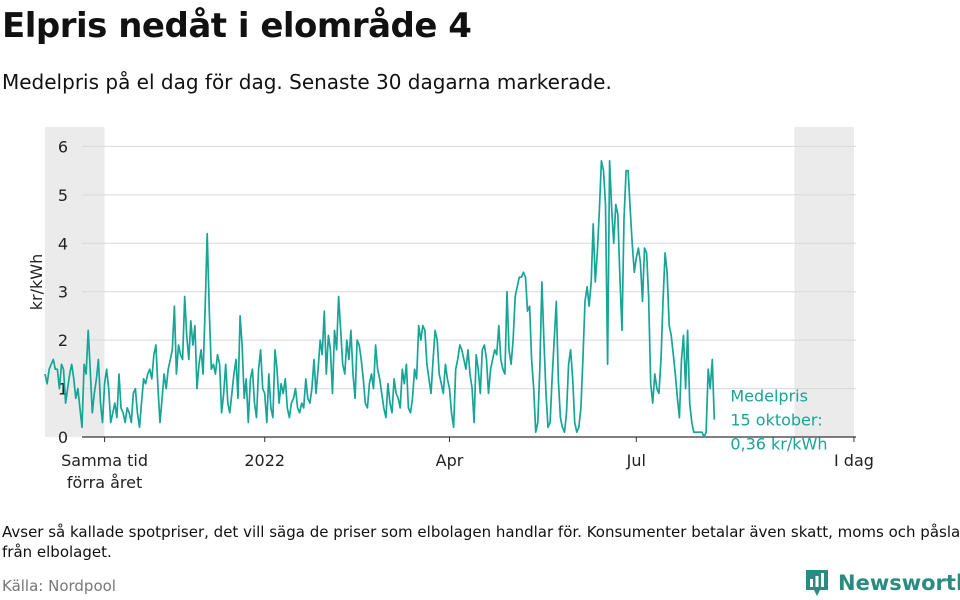 This screenshot has width=960, height=600. Describe the element at coordinates (59, 586) in the screenshot. I see `source-label: Källa: Nordpool` at that location.